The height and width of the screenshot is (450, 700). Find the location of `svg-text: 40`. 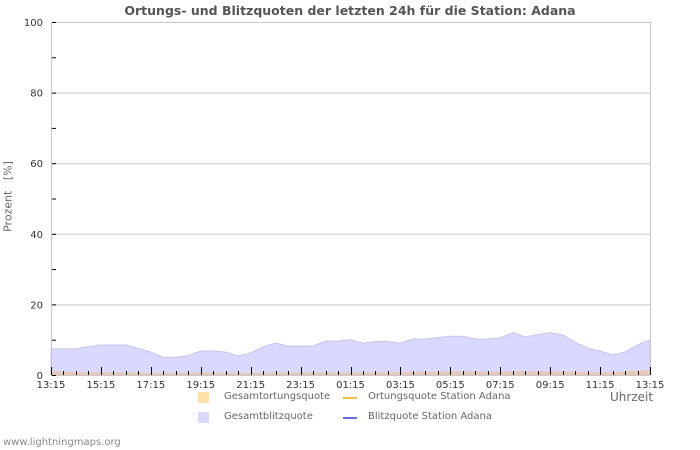

svg-text: 40 is located at coordinates (36, 235).